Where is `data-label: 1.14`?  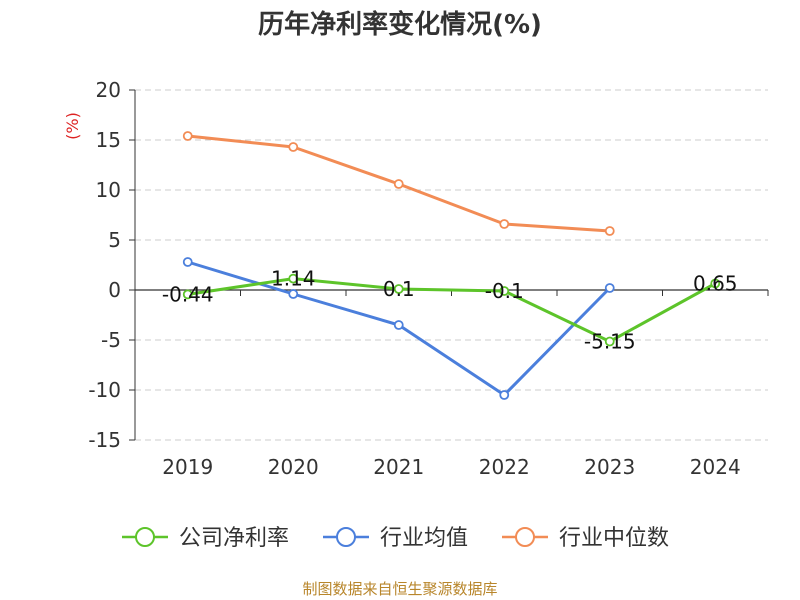
data-label: 1.14 is located at coordinates (293, 279).